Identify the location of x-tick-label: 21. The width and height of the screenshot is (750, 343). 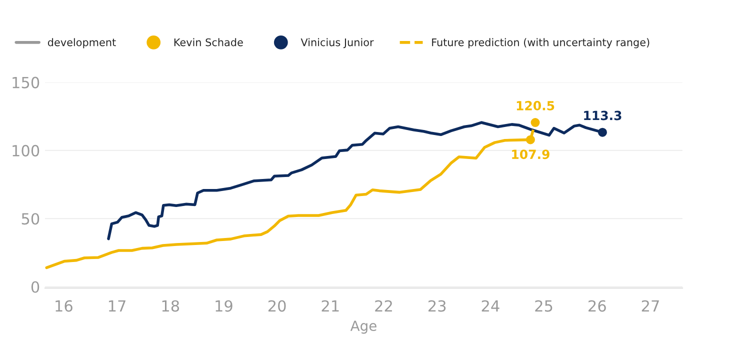
(330, 306).